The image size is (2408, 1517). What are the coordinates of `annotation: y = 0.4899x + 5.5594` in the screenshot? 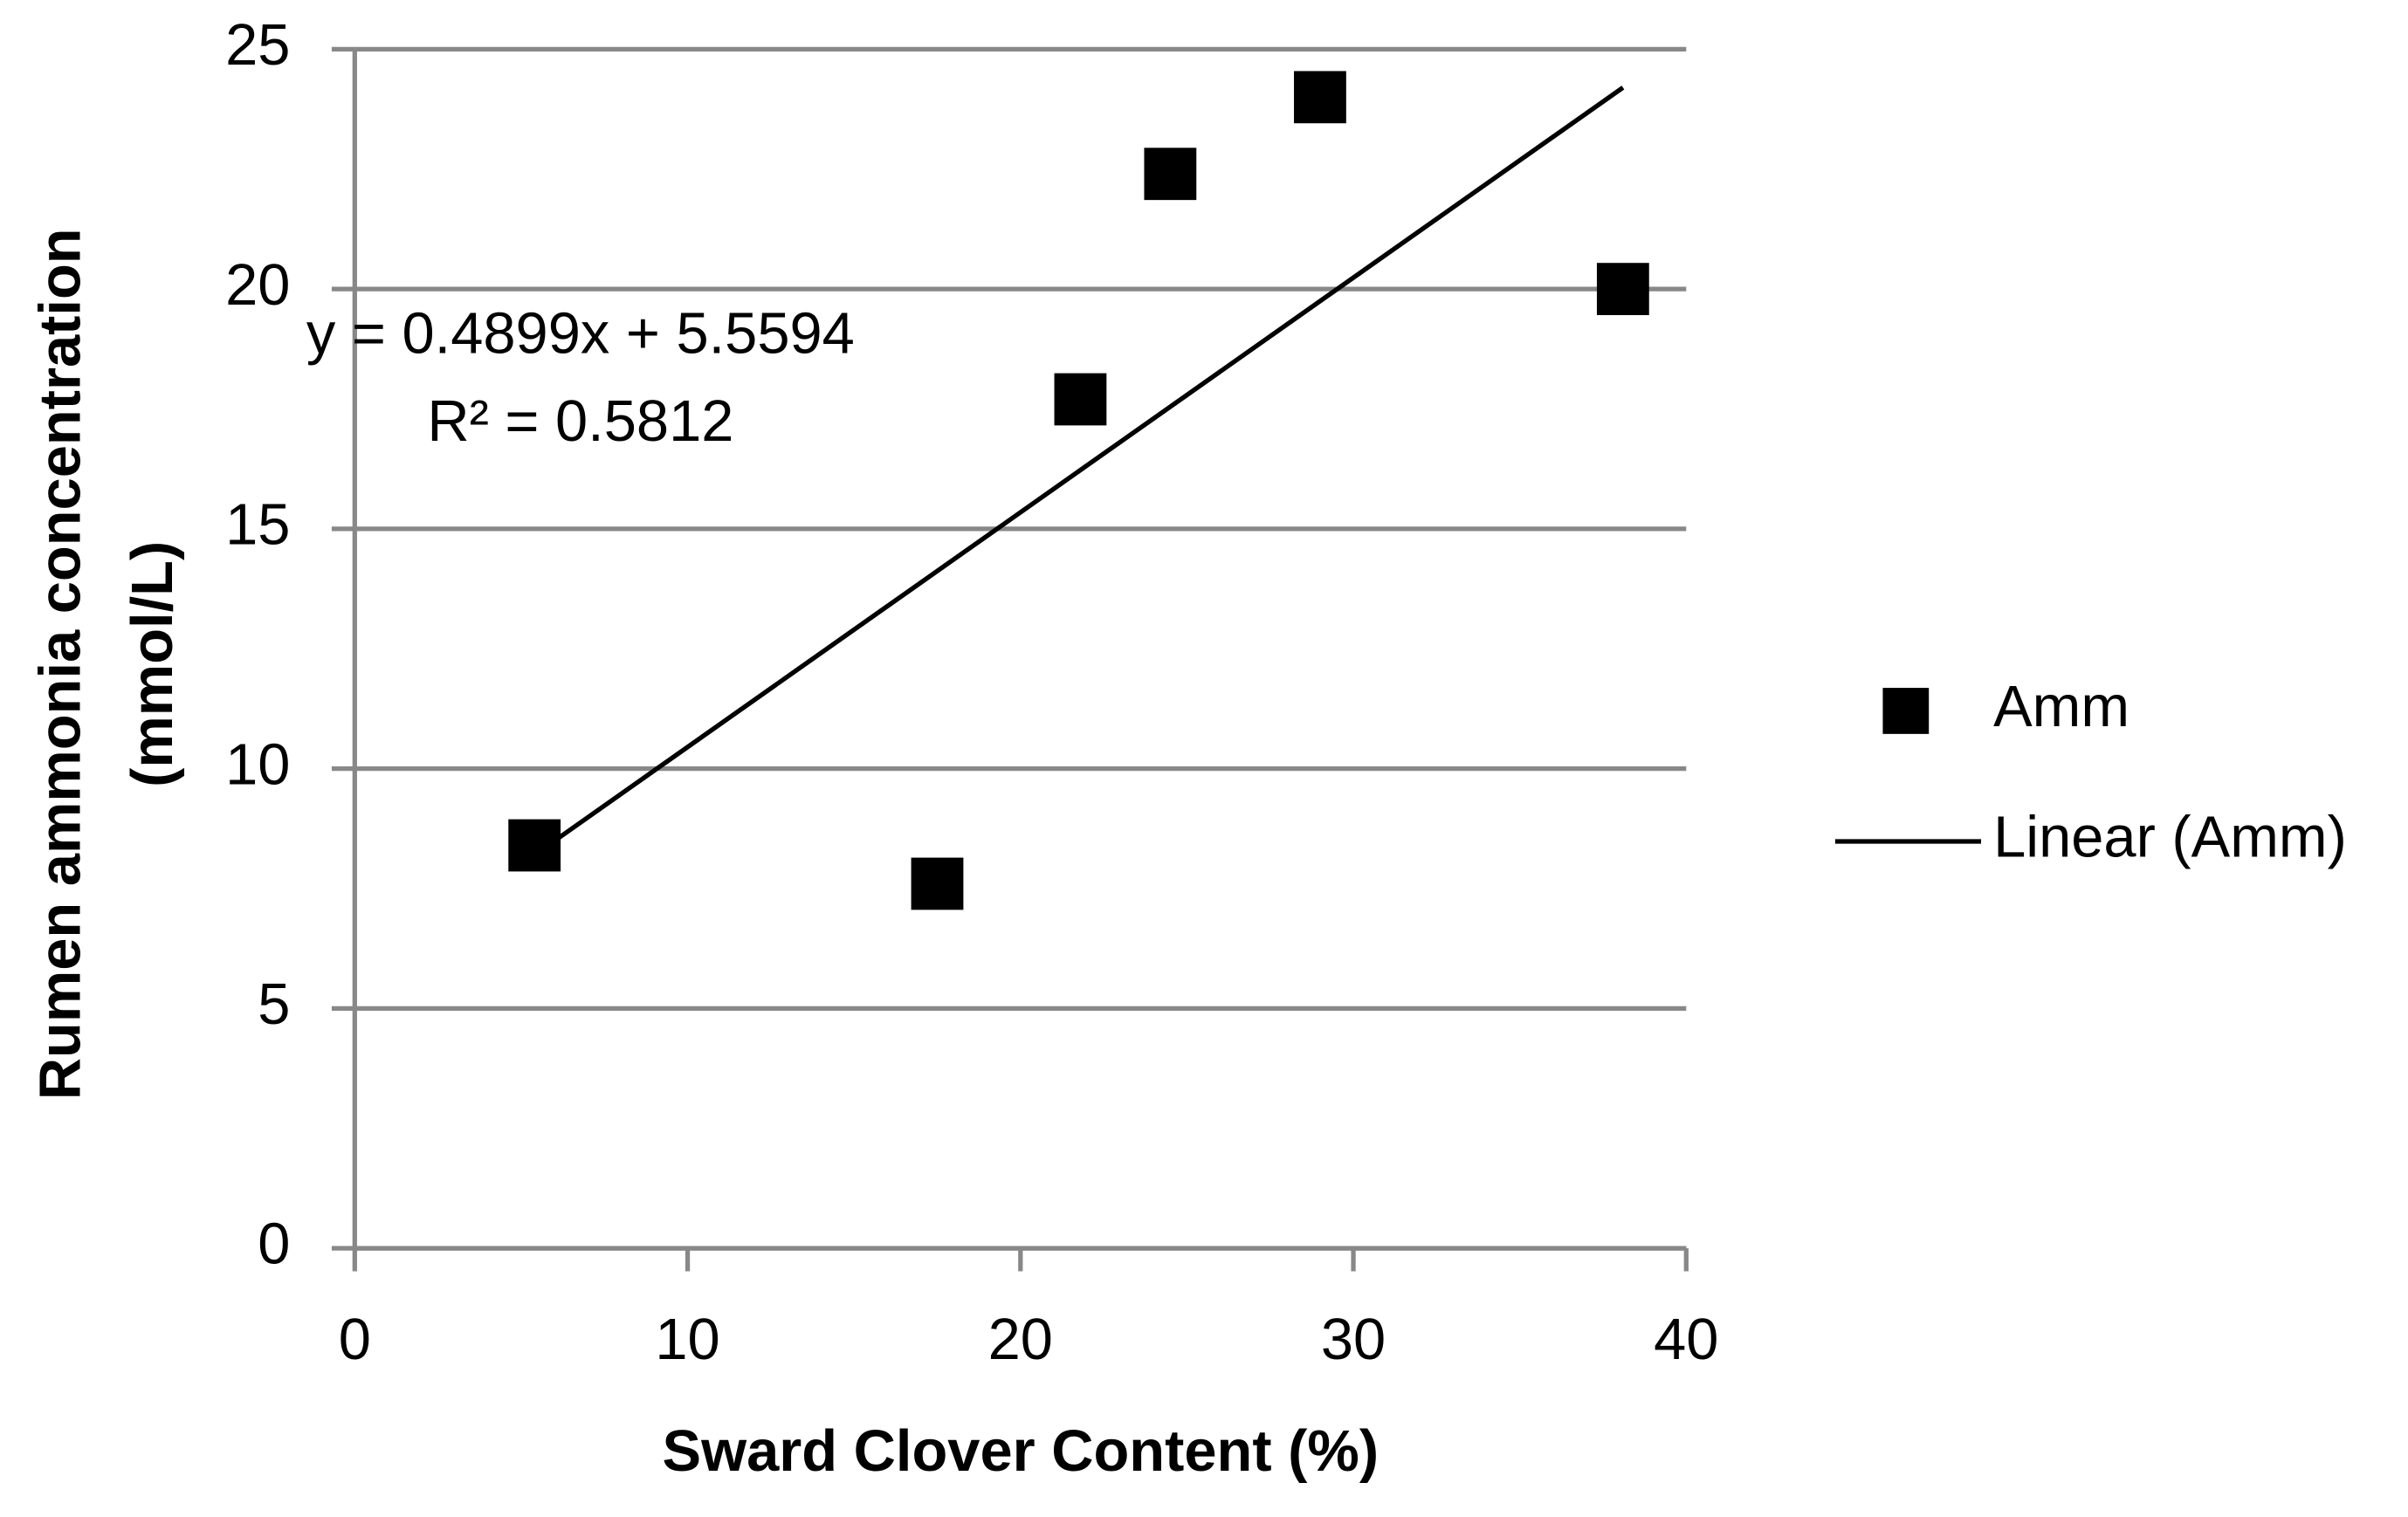 It's located at (580, 335).